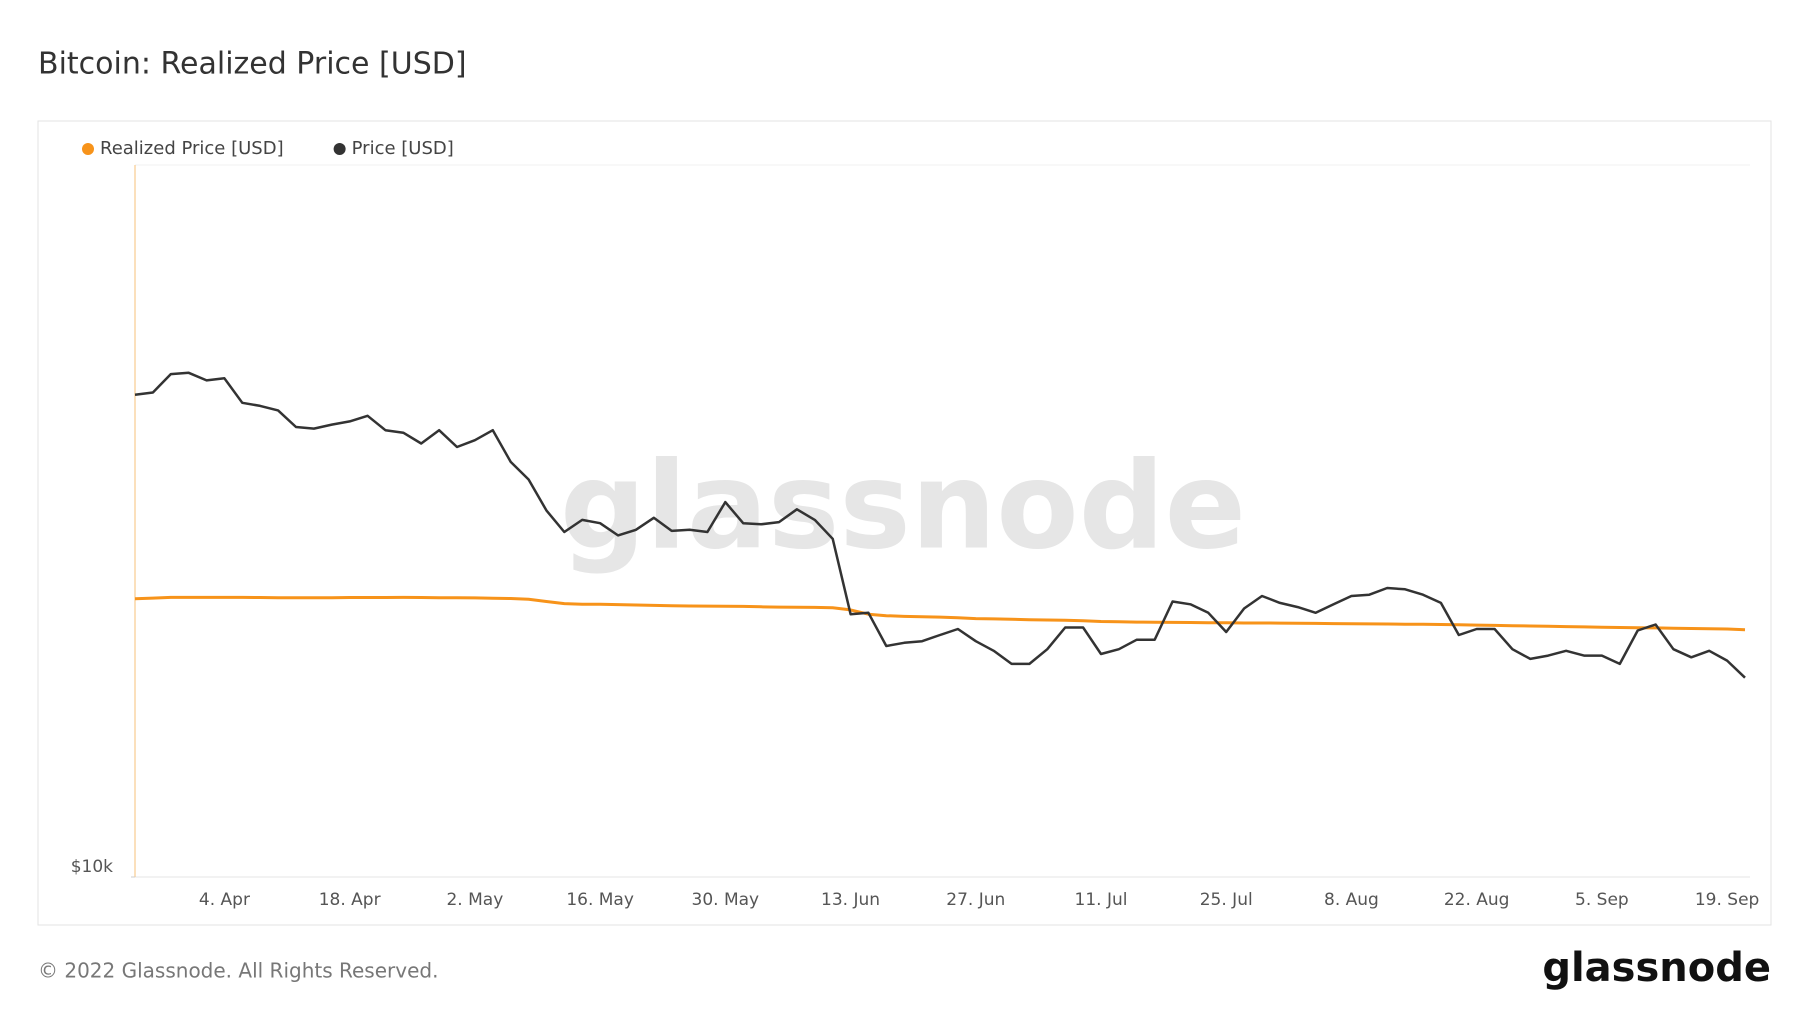  What do you see at coordinates (238, 971) in the screenshot?
I see `copyright: © 2022 Glassnode. All Rights Reserved.` at bounding box center [238, 971].